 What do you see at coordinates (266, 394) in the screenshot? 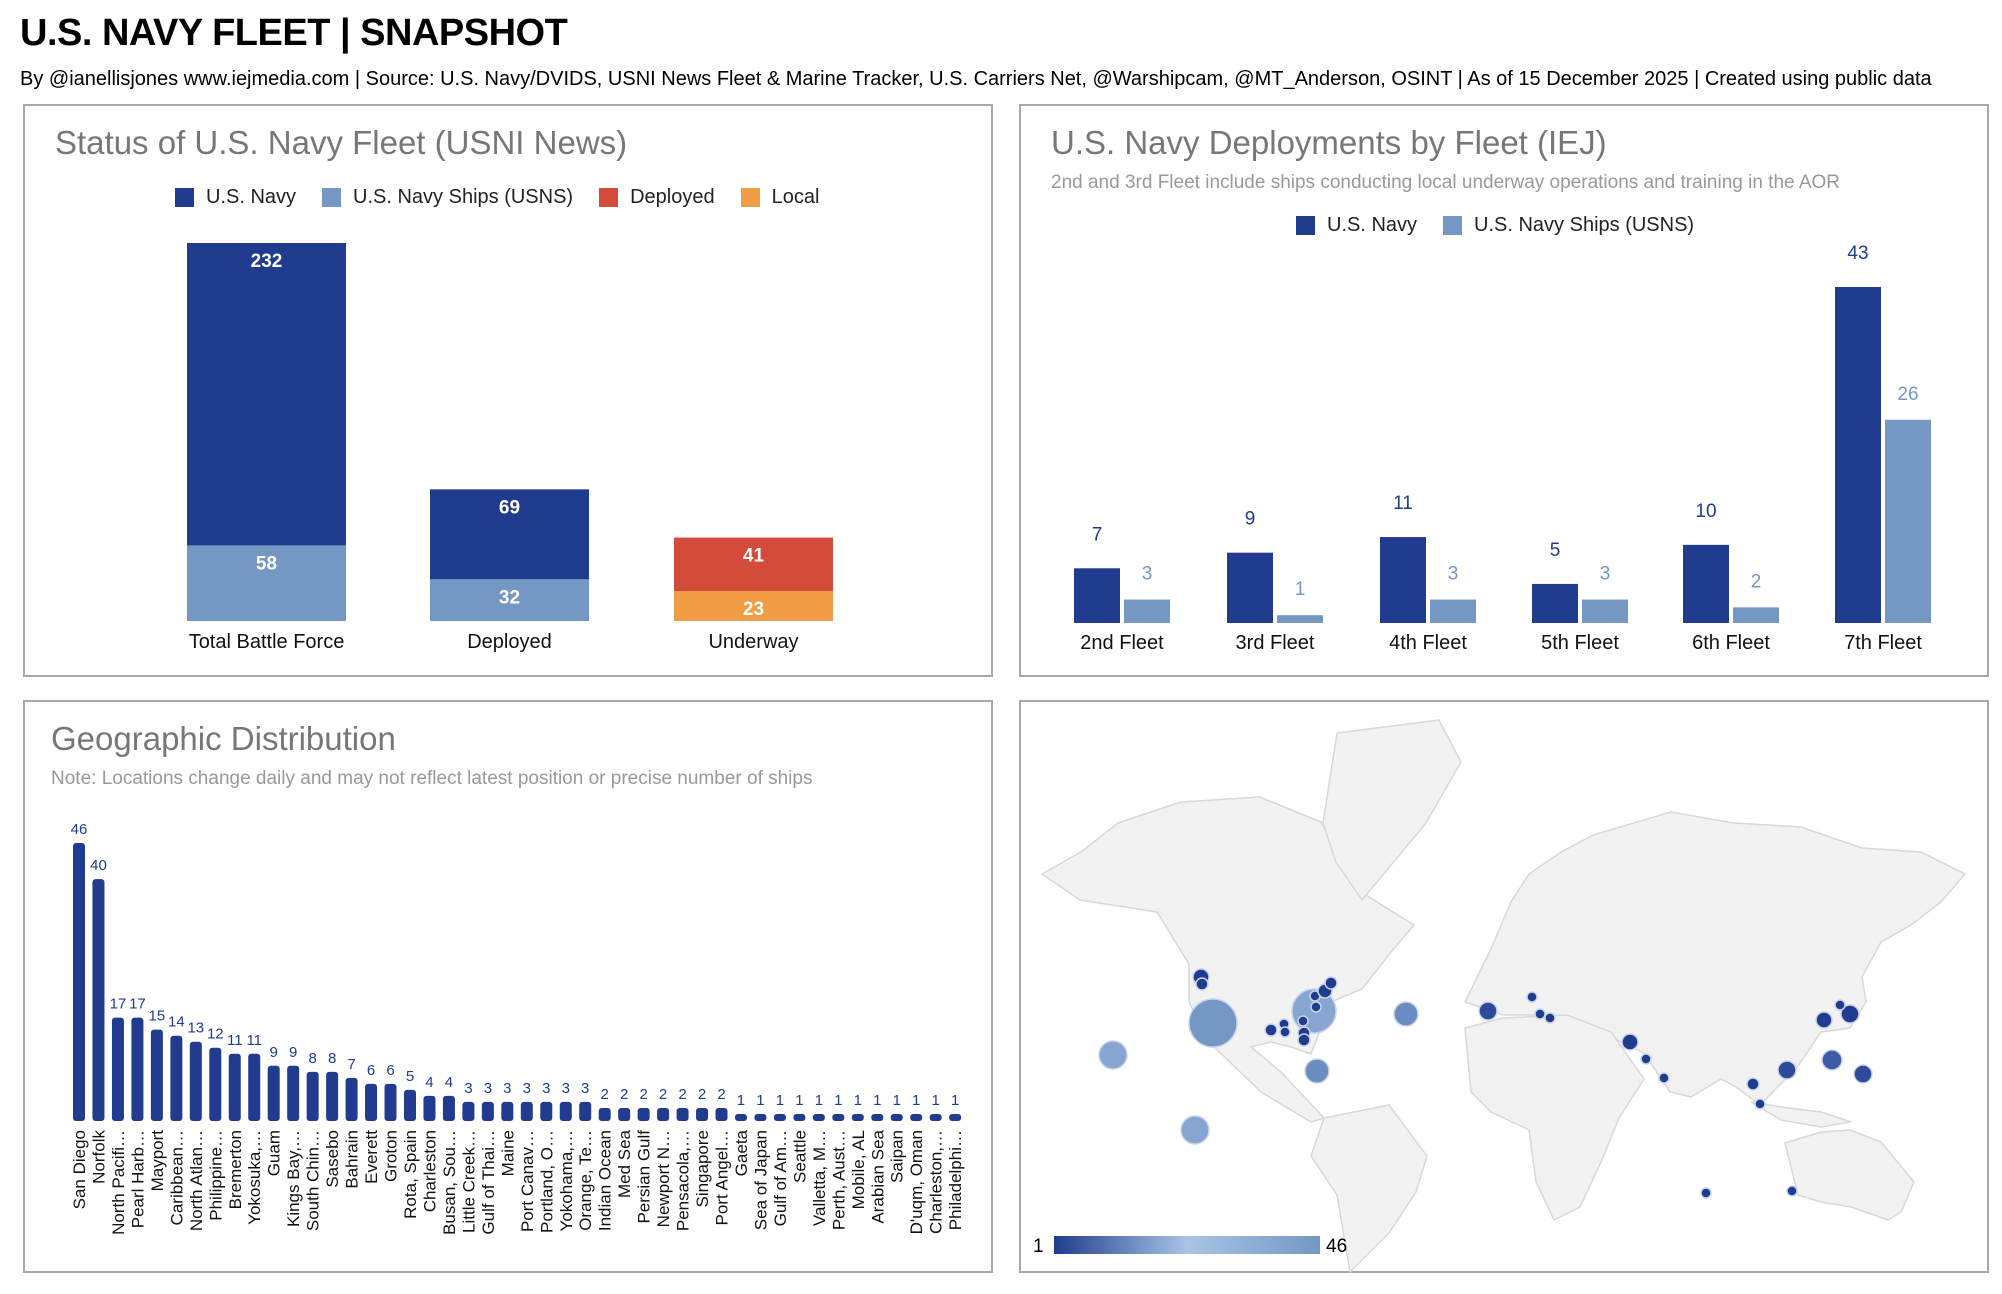
I see `bar-segment` at bounding box center [266, 394].